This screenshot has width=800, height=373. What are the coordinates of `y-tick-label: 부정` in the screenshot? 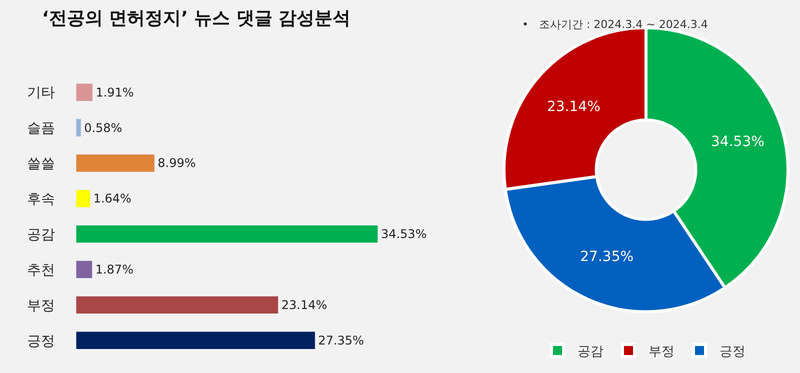 It's located at (41, 306).